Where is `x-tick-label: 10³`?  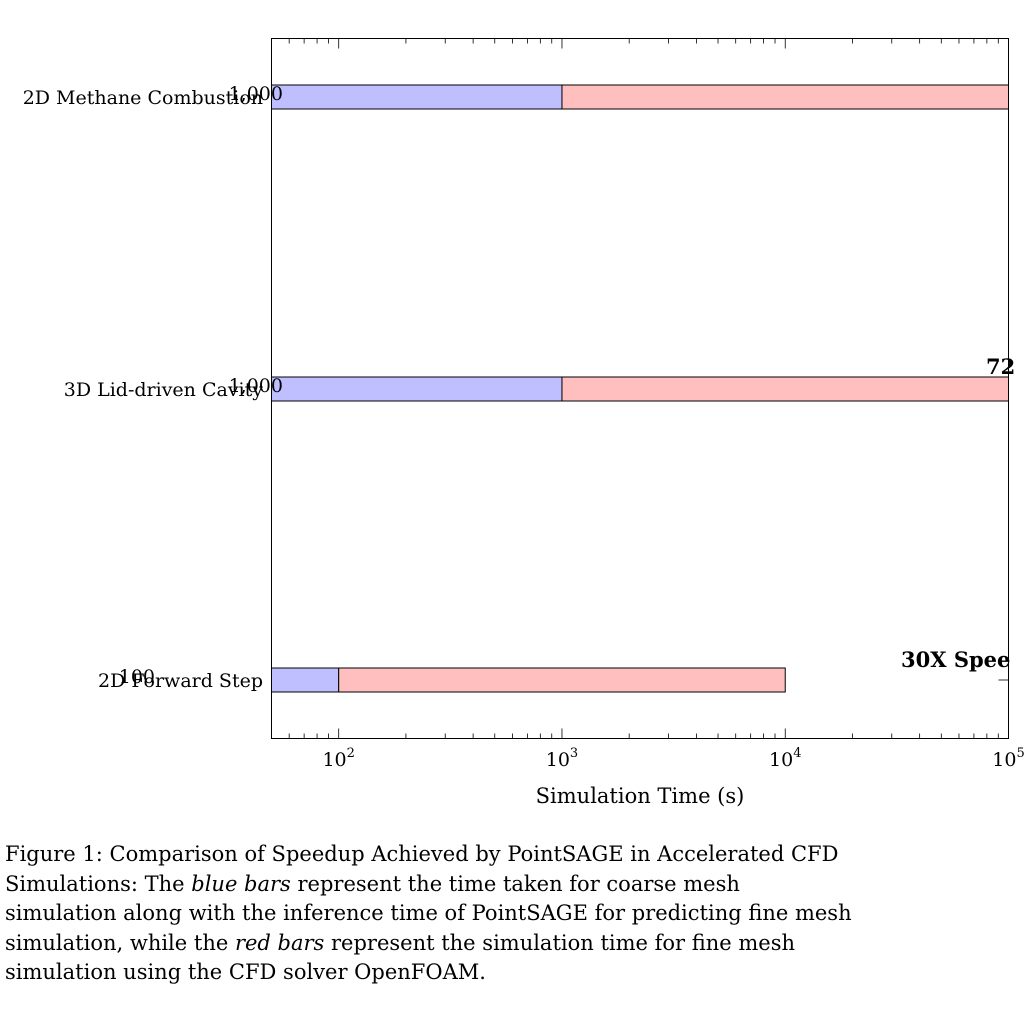 x-tick-label: 10³ is located at coordinates (562, 758).